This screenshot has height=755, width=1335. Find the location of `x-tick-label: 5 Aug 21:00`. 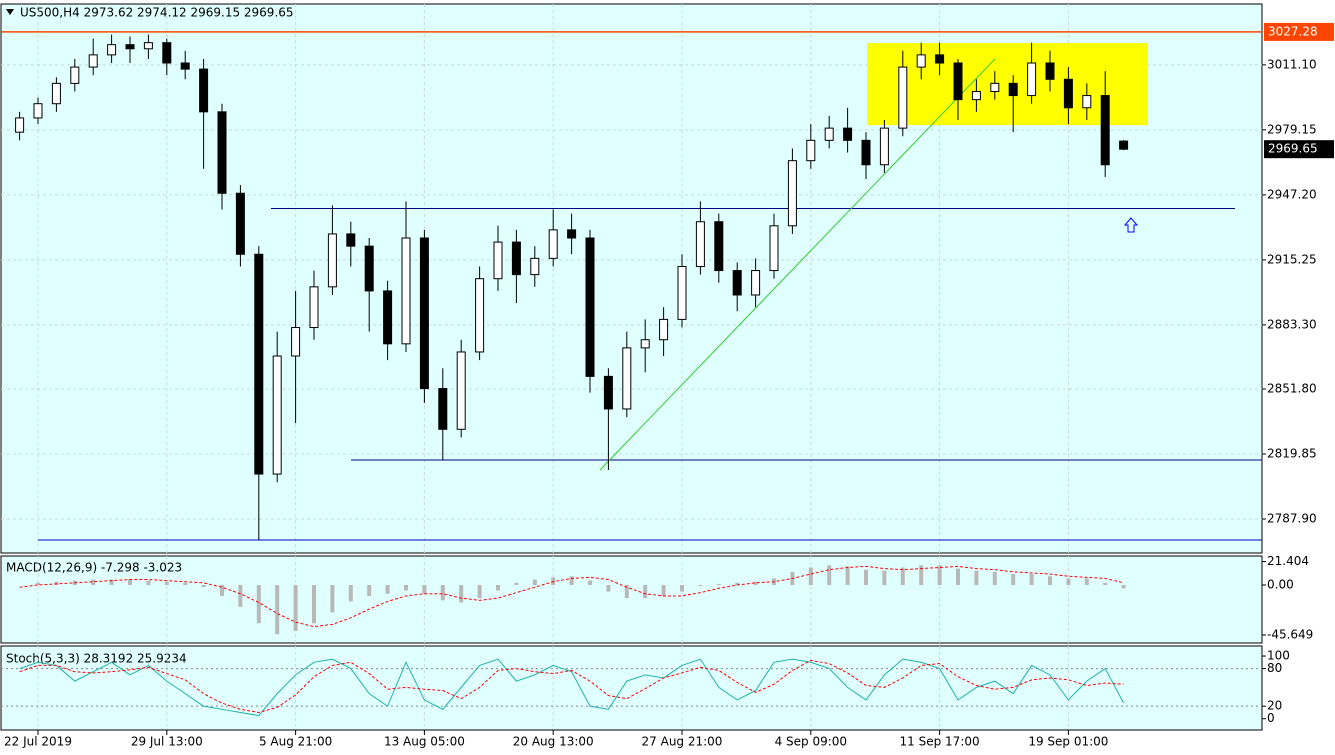

x-tick-label: 5 Aug 21:00 is located at coordinates (295, 742).